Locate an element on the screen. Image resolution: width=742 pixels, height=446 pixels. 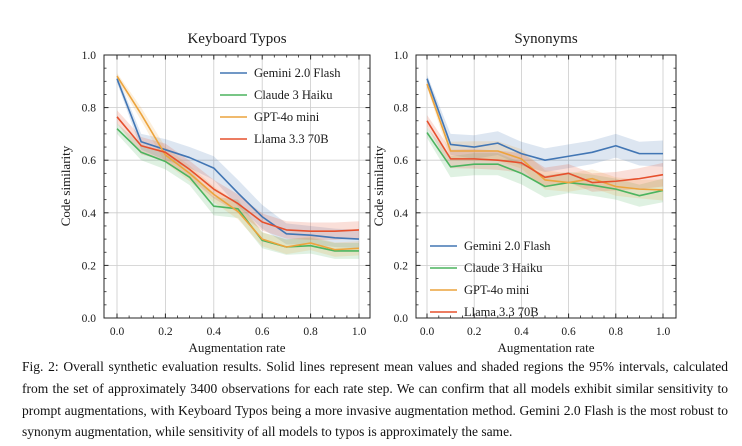
ci-band-claude-3-haiku is located at coordinates (238, 191).